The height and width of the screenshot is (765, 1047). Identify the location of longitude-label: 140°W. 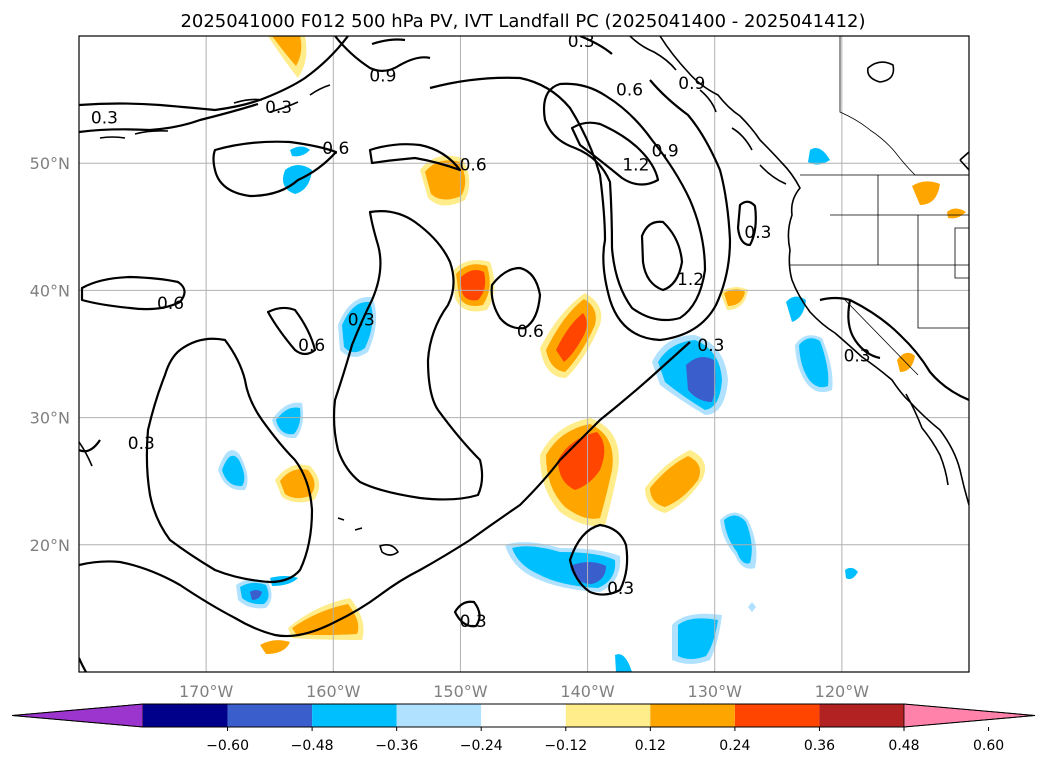
(587, 691).